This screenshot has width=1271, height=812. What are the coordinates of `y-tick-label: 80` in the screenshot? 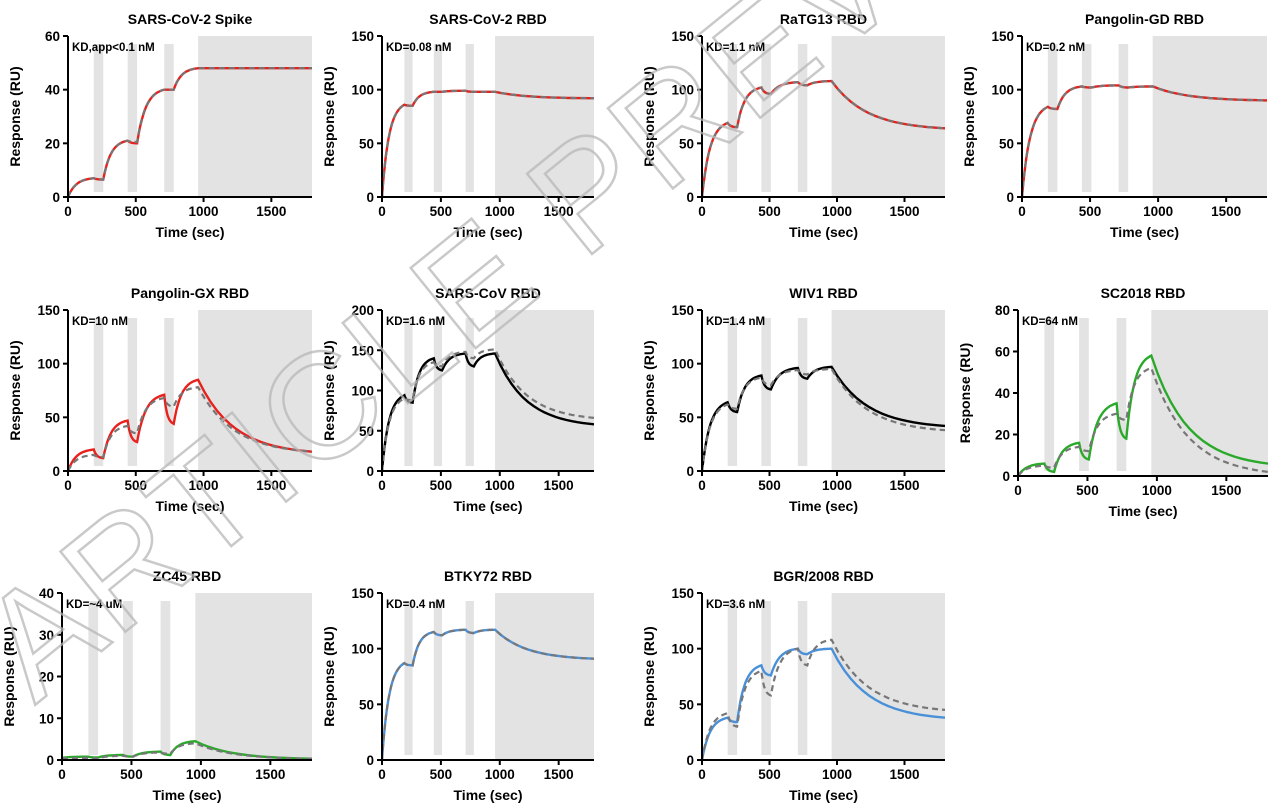 It's located at (1002, 310).